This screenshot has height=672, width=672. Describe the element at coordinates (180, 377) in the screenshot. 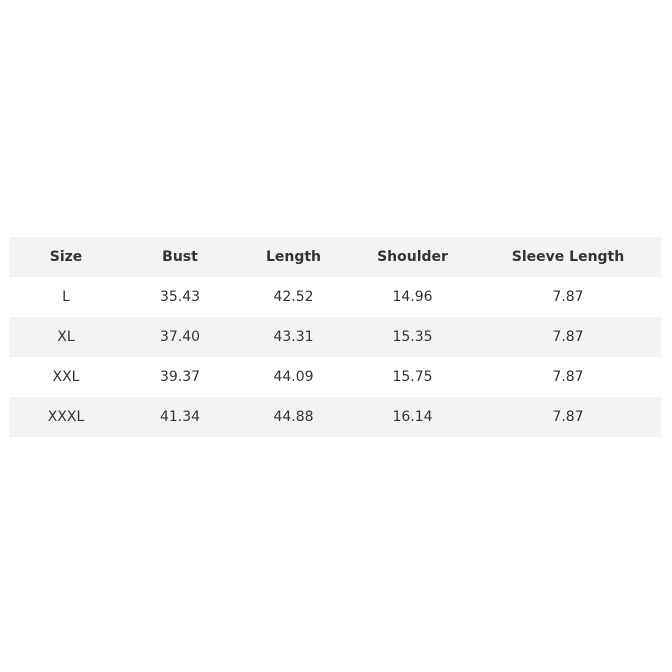

I see `table-cell: 39.37` at that location.